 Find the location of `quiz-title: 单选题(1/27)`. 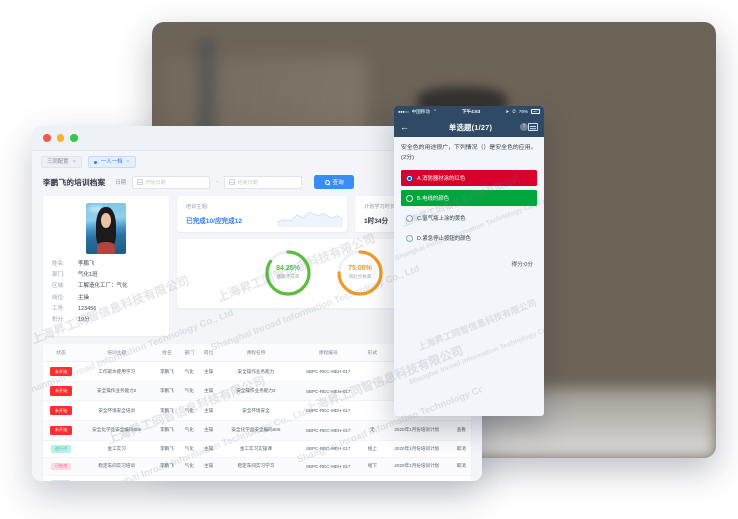

quiz-title: 单选题(1/27) is located at coordinates (470, 127).